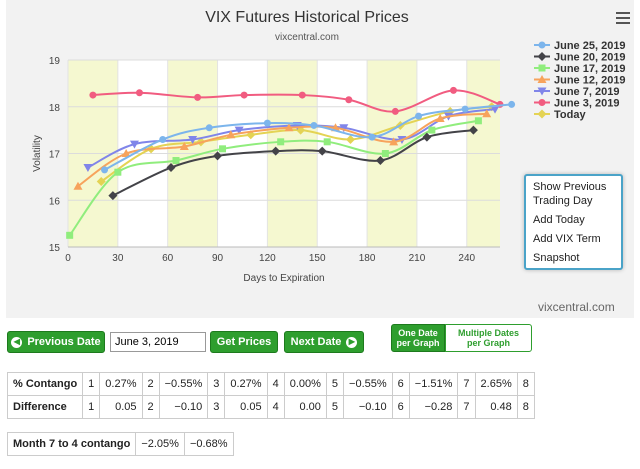 The image size is (640, 469). What do you see at coordinates (570, 194) in the screenshot?
I see `menu-item-show-previous: Show Previous Trading Day` at bounding box center [570, 194].